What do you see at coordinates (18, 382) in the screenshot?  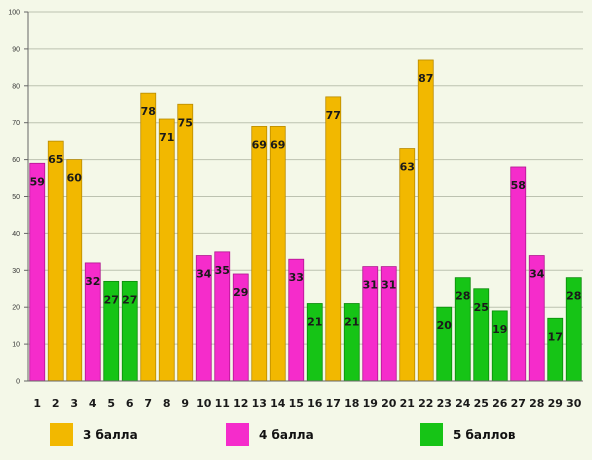 I see `y-tick-label: 0` at bounding box center [18, 382].